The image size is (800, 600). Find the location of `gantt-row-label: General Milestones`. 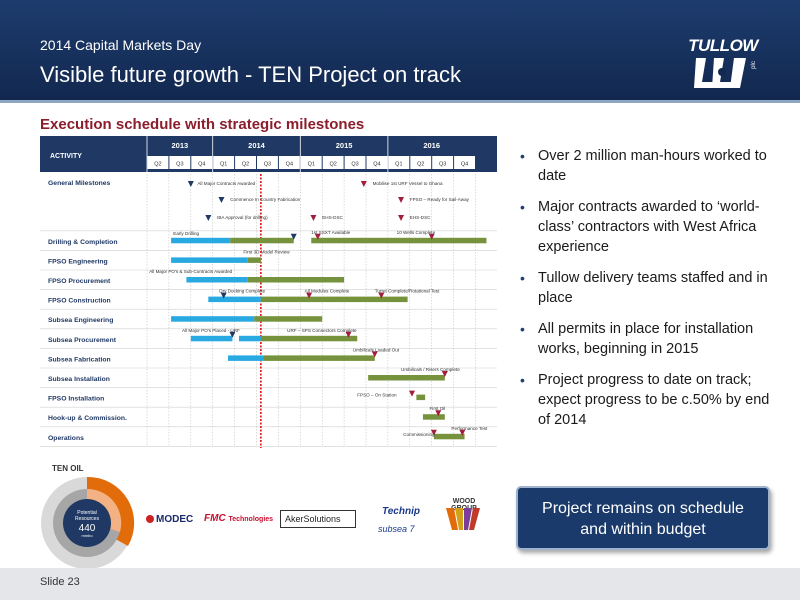

gantt-row-label: General Milestones is located at coordinates (79, 183).